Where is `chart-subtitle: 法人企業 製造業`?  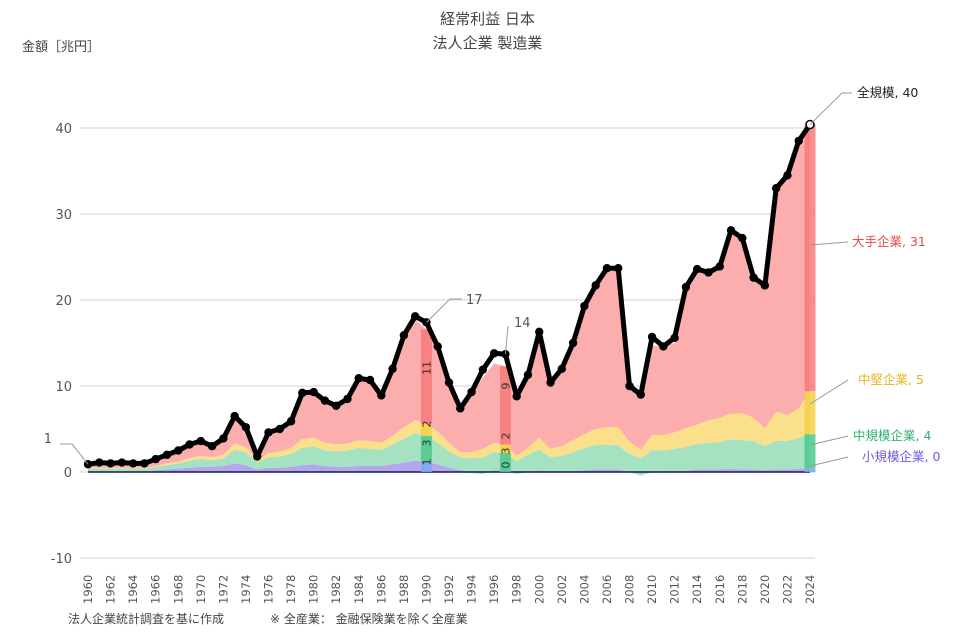 chart-subtitle: 法人企業 製造業 is located at coordinates (487, 43).